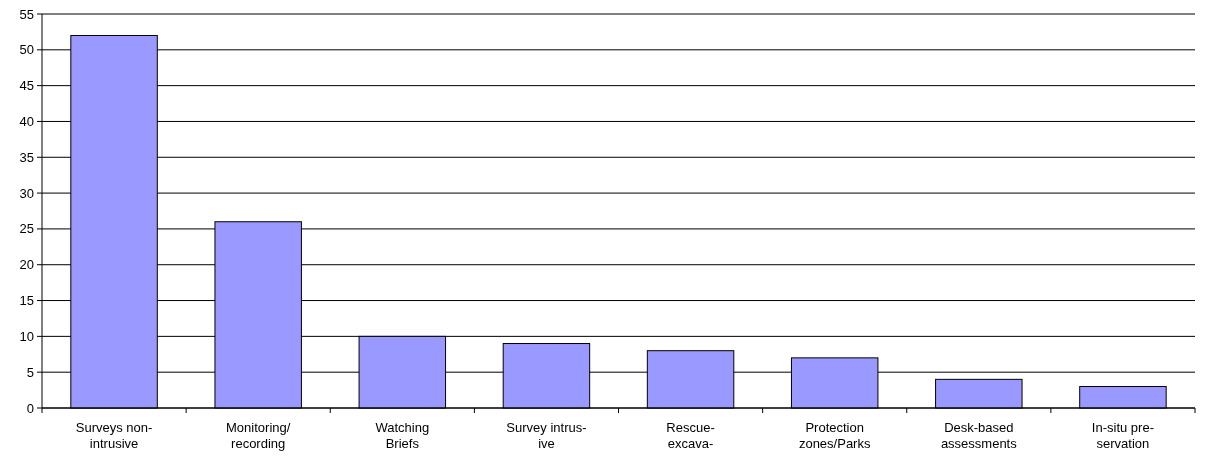 This screenshot has width=1208, height=468. Describe the element at coordinates (26, 336) in the screenshot. I see `y-tick-label: 10` at that location.